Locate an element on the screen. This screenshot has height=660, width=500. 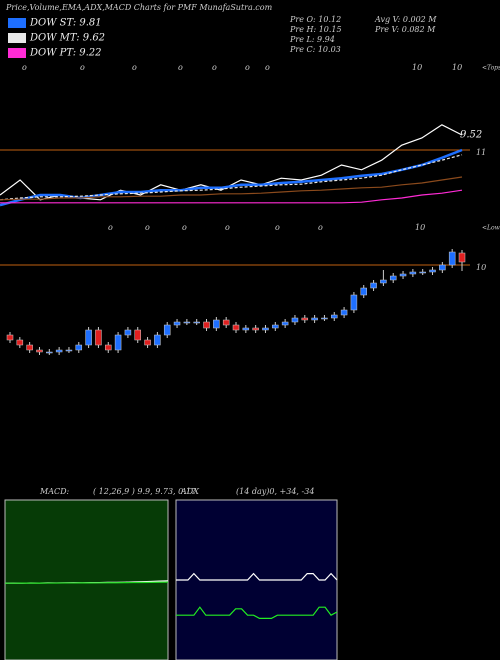
panel-title: ADX is located at coordinates (189, 491).